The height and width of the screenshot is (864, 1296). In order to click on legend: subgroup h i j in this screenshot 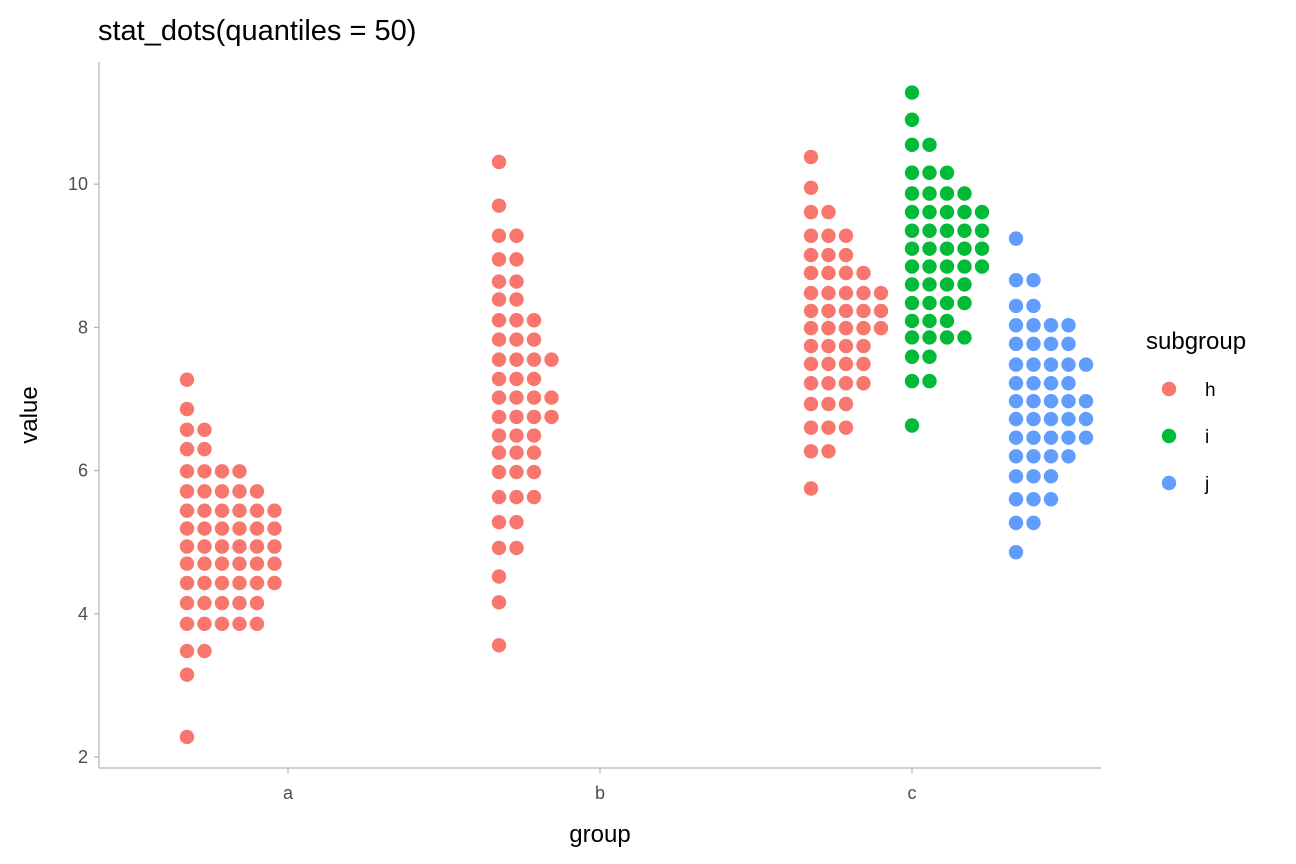, I will do `click(1196, 411)`.